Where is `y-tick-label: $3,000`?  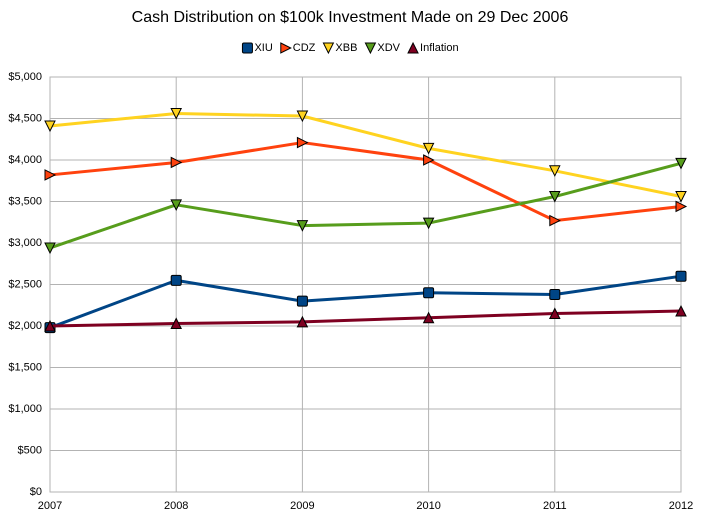
y-tick-label: $3,000 is located at coordinates (25, 243).